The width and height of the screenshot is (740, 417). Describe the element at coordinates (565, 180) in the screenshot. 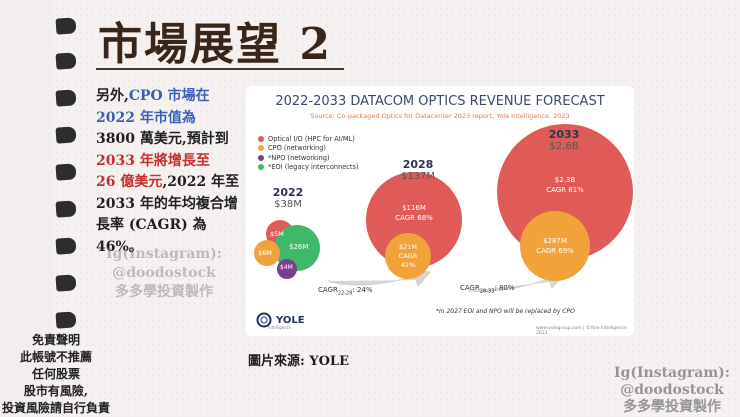

I see `bubble-value: $2.3B` at that location.